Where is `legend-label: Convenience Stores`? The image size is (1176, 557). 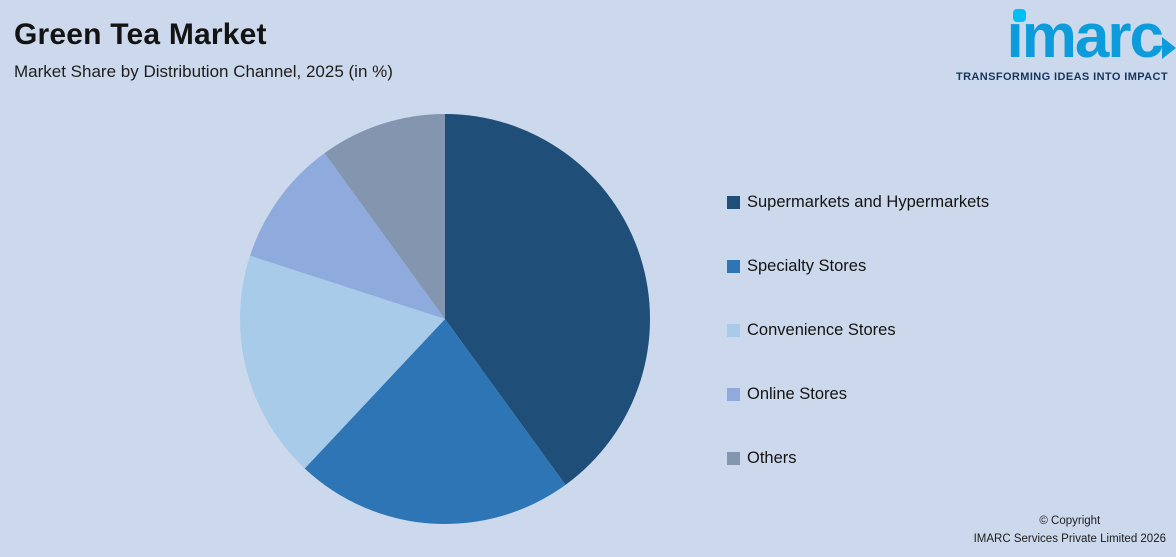 legend-label: Convenience Stores is located at coordinates (821, 330).